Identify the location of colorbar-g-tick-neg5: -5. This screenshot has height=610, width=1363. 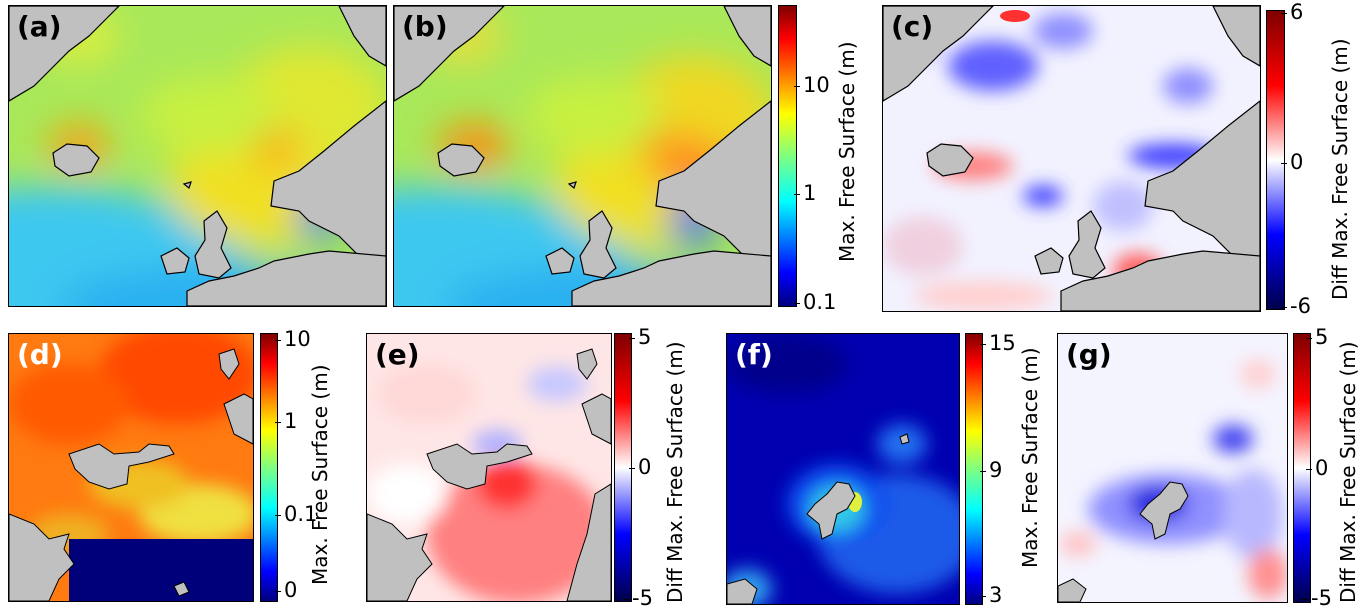
(1317, 598).